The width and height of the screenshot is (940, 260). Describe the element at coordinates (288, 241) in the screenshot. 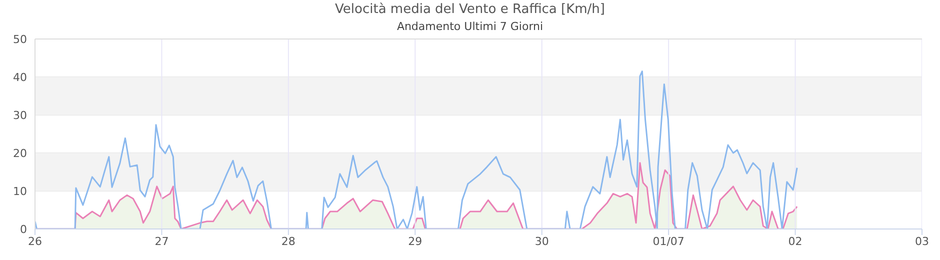

I see `x-tick-label: 28` at that location.